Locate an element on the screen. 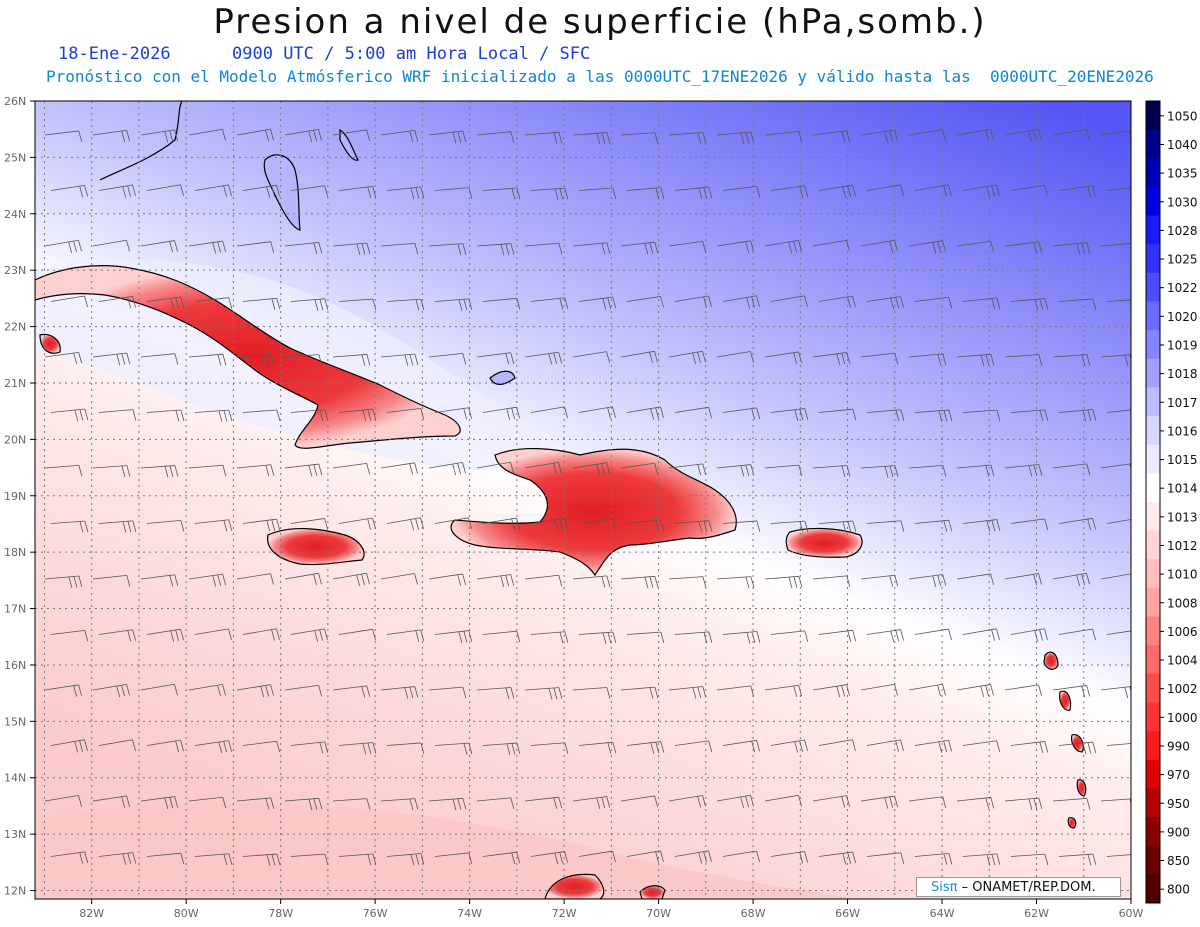 The height and width of the screenshot is (927, 1200). venezuela-coast is located at coordinates (574, 886).